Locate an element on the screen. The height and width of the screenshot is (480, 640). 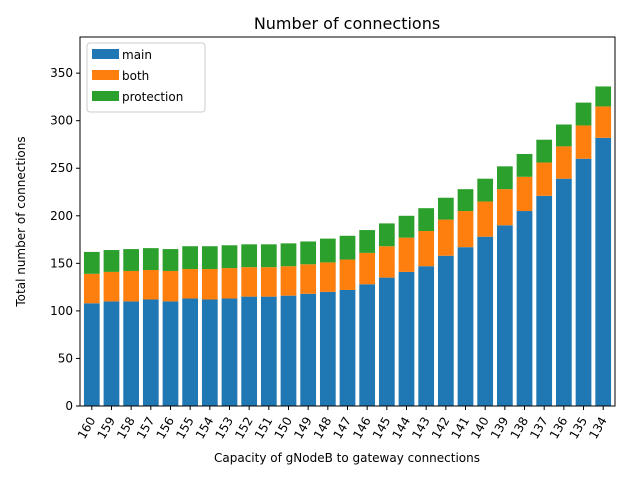
x-tick-label: 149 is located at coordinates (303, 428).